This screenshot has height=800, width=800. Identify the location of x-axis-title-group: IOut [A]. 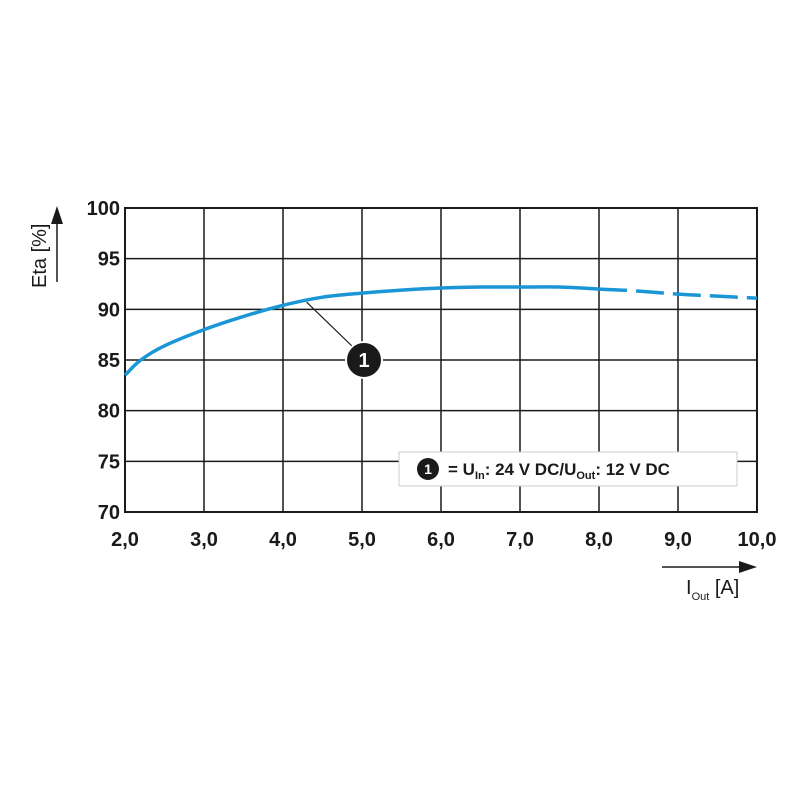
(709, 582).